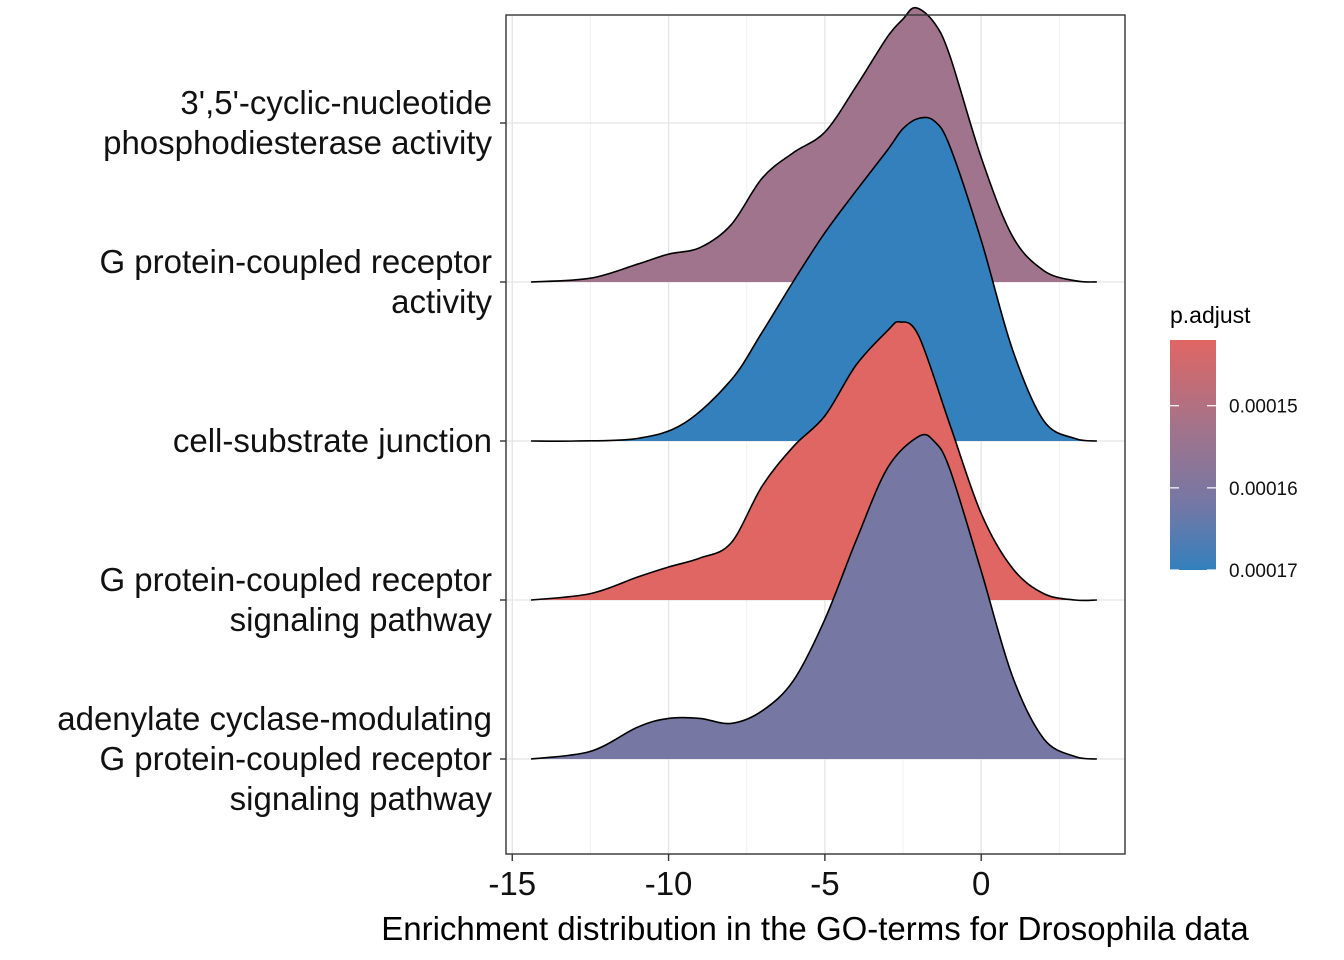 Image resolution: width=1344 pixels, height=960 pixels. What do you see at coordinates (1263, 407) in the screenshot?
I see `legend-tick-label: 0.00015` at bounding box center [1263, 407].